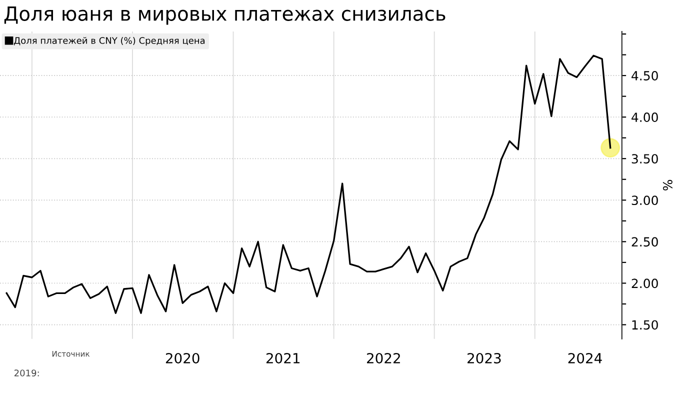 The height and width of the screenshot is (394, 691). What do you see at coordinates (26, 373) in the screenshot?
I see `text: 2019:` at bounding box center [26, 373].